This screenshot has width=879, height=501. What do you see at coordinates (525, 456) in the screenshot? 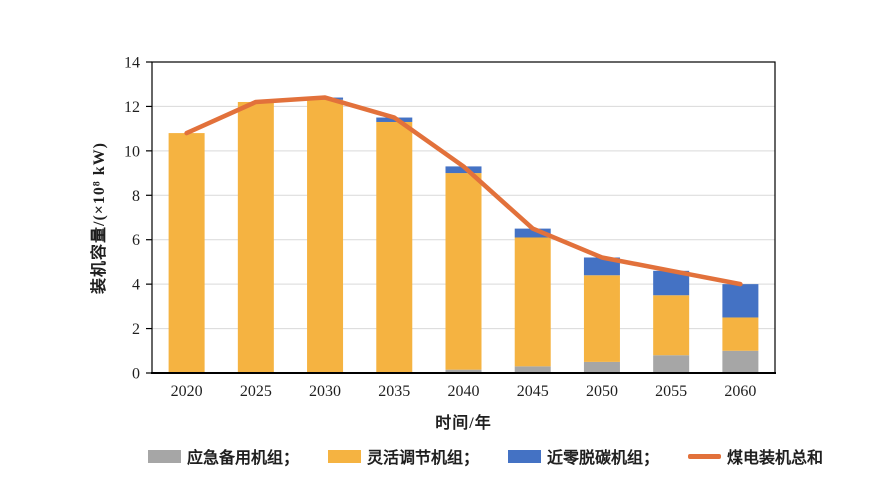
I see `blue-swatch-icon` at bounding box center [525, 456].